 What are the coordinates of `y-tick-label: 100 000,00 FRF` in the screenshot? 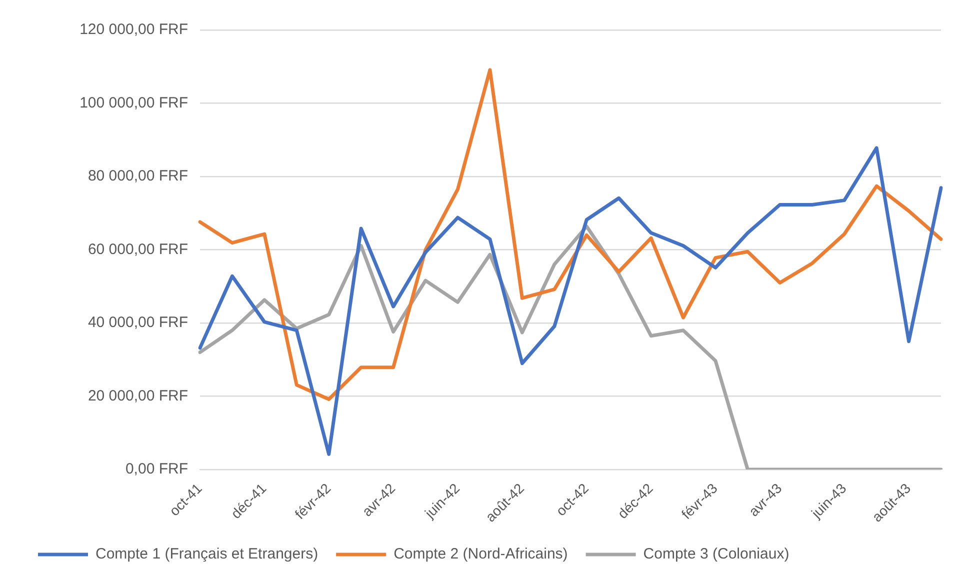 It's located at (134, 103).